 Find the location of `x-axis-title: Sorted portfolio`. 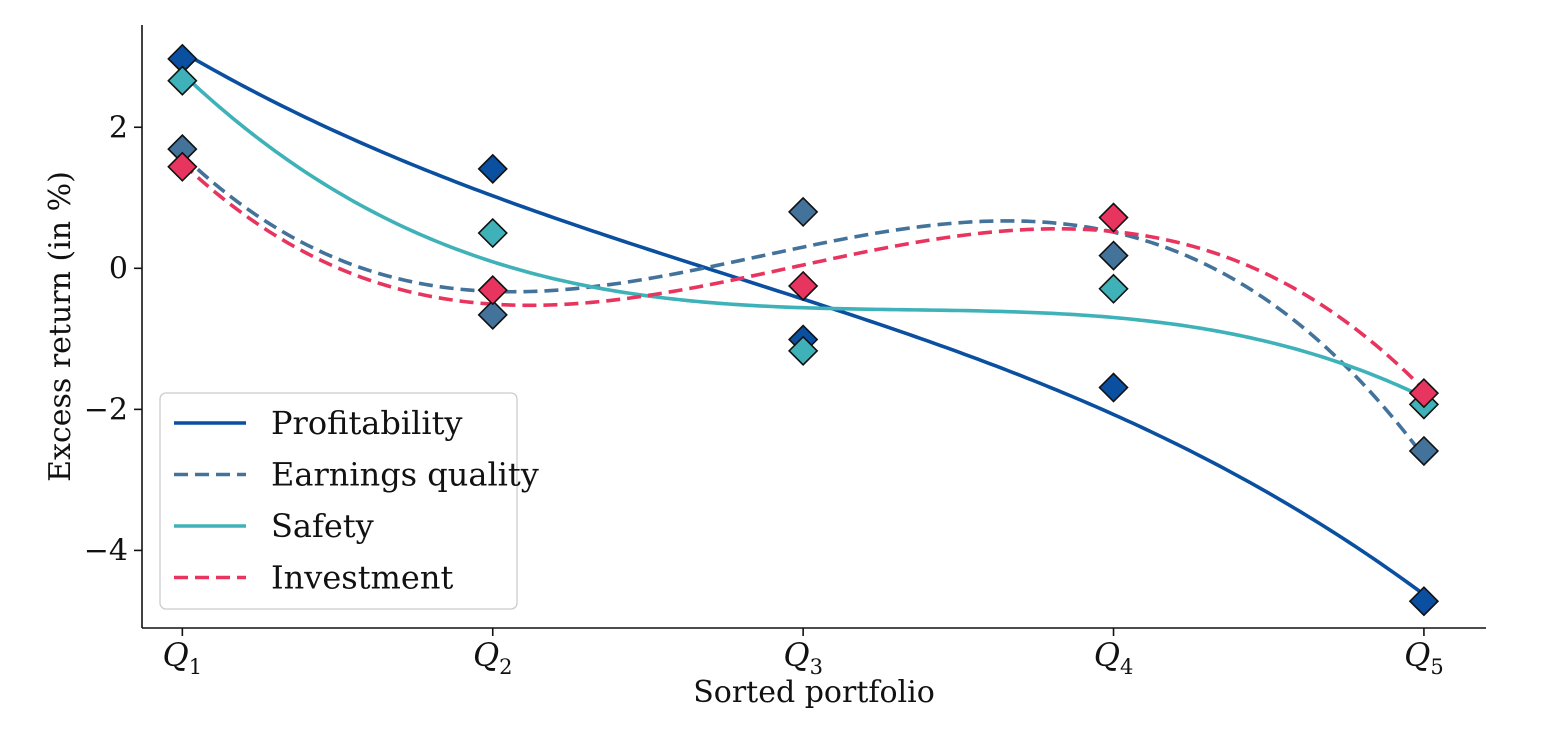

x-axis-title: Sorted portfolio is located at coordinates (814, 692).